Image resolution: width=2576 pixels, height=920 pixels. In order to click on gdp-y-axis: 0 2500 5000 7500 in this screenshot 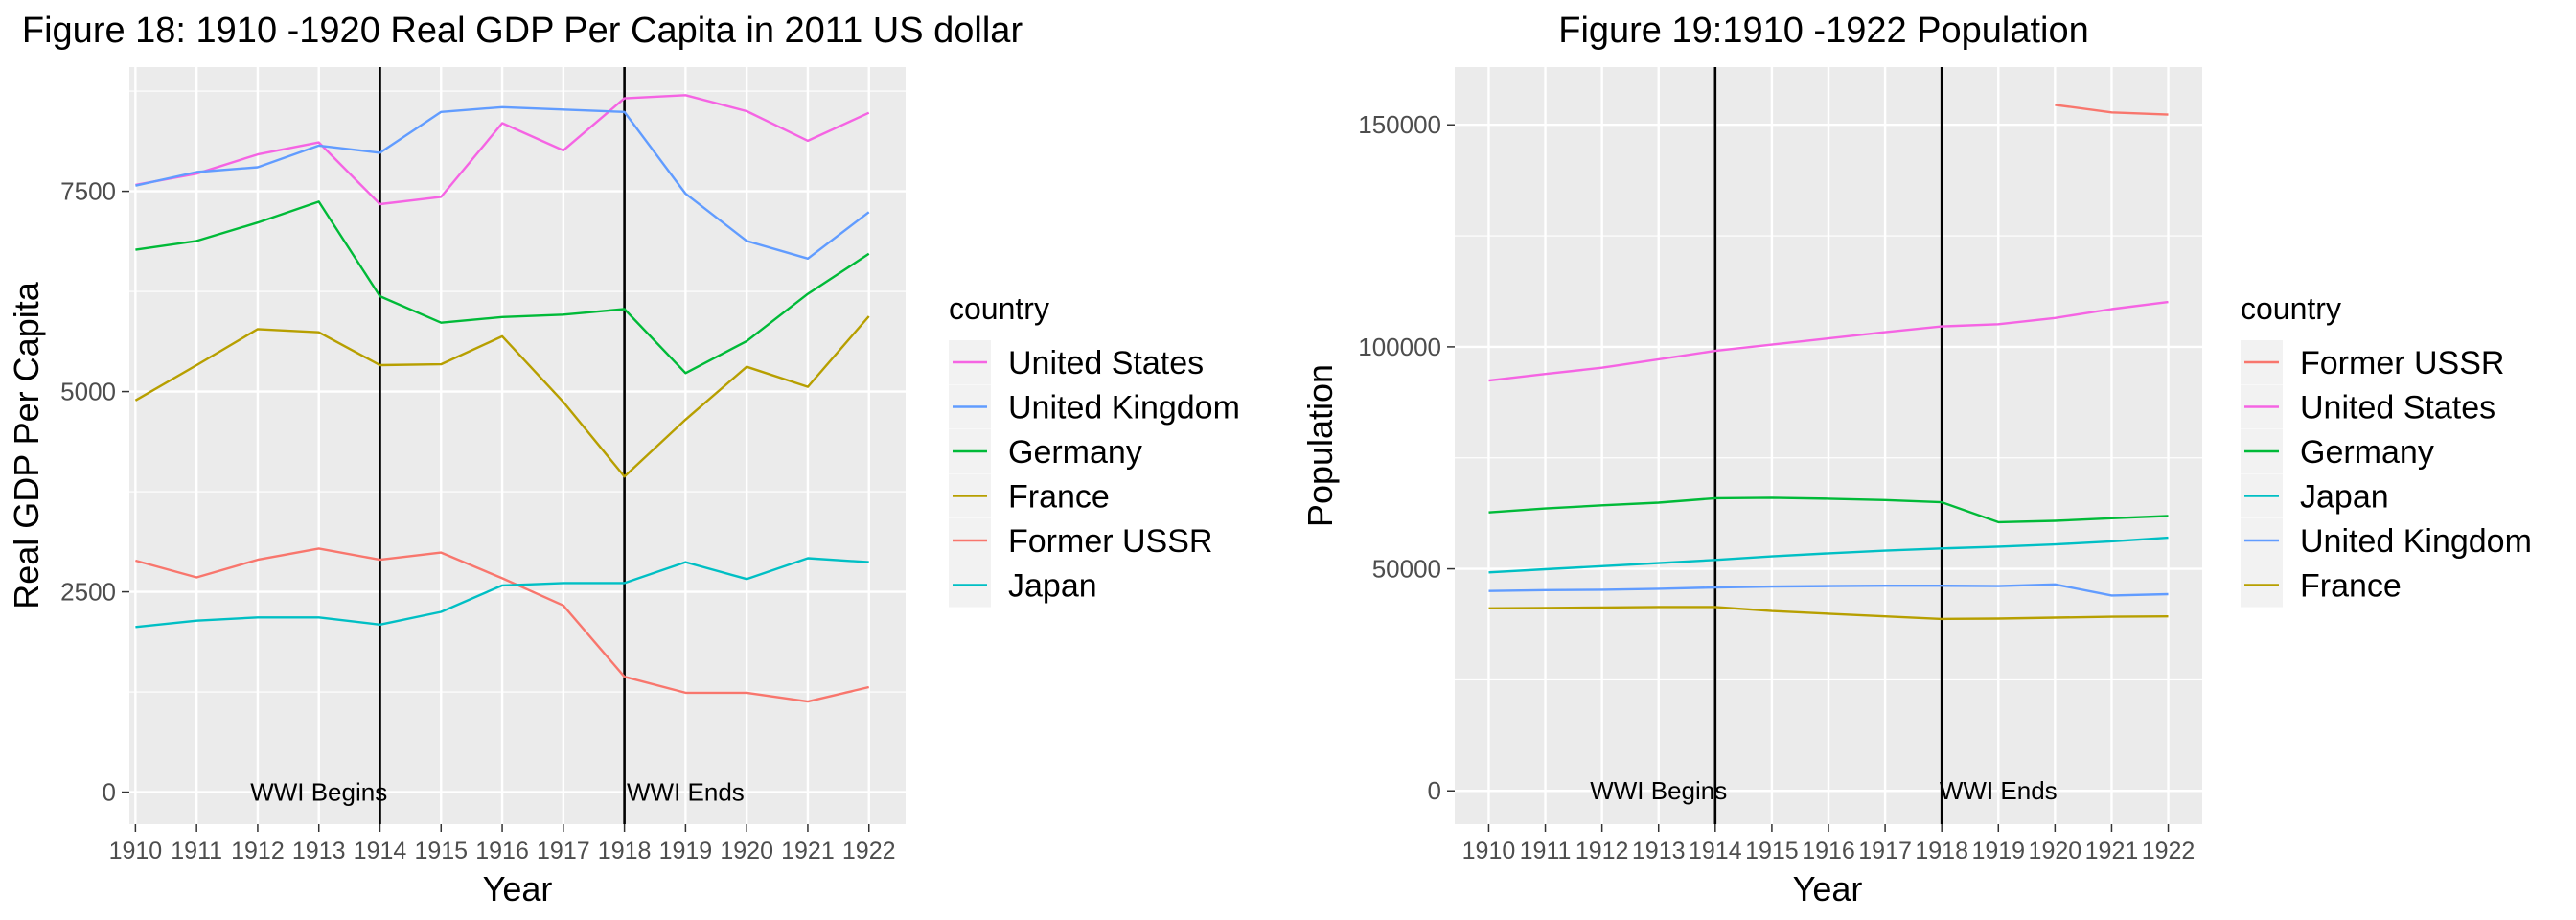, I will do `click(94, 492)`.